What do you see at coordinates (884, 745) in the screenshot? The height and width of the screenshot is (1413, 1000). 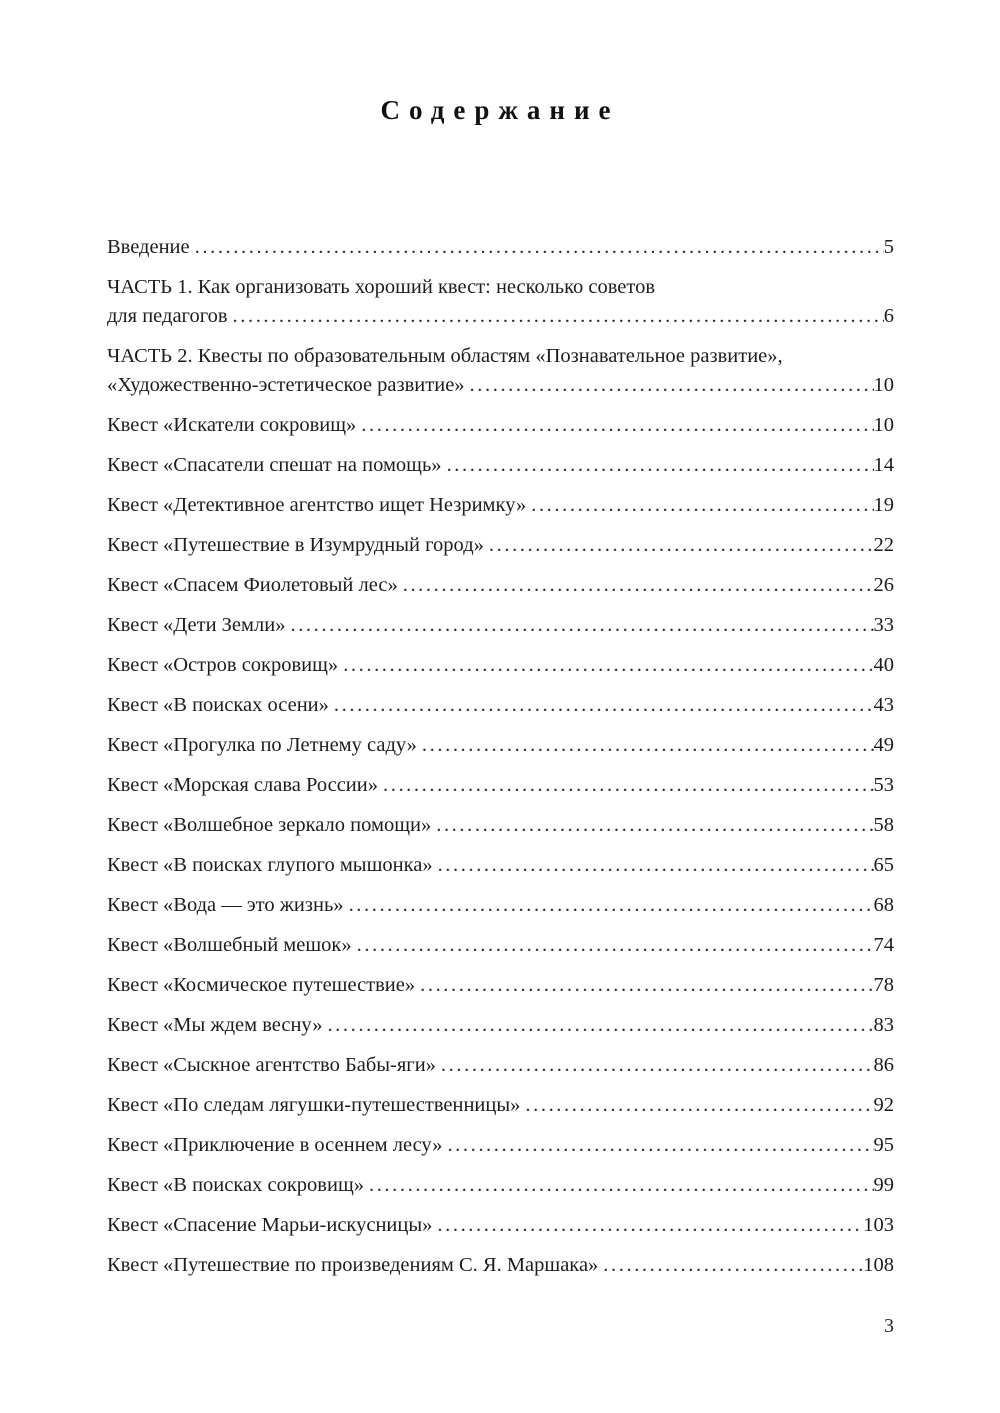 I see `toc-entry-page: 49` at bounding box center [884, 745].